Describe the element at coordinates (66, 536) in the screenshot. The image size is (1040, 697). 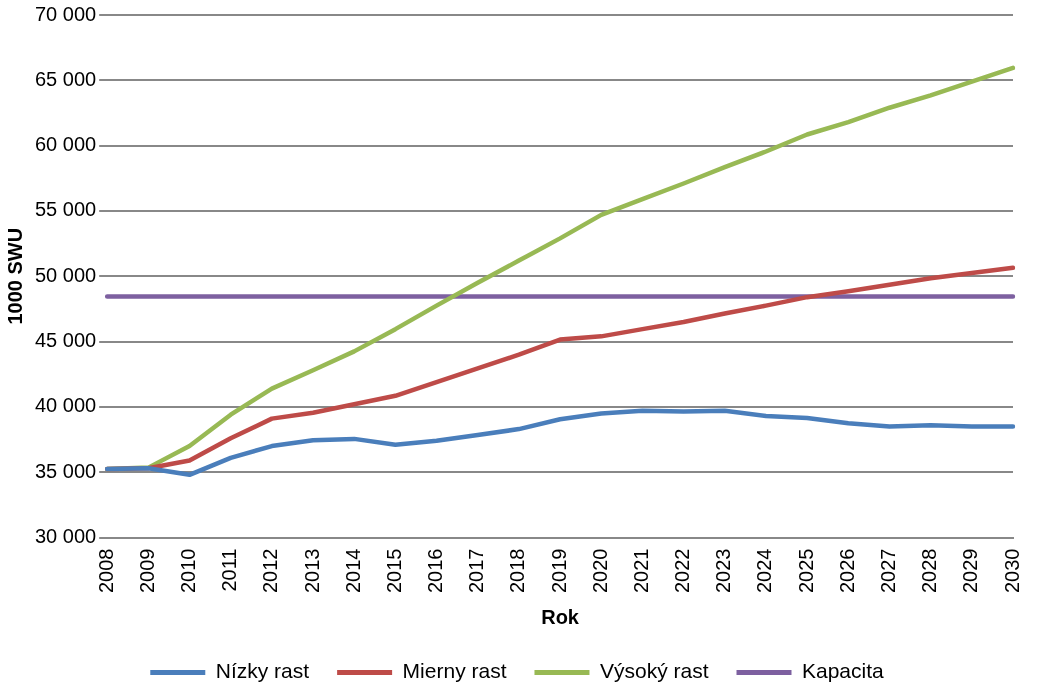
I see `y-tick-label: 30 000` at that location.